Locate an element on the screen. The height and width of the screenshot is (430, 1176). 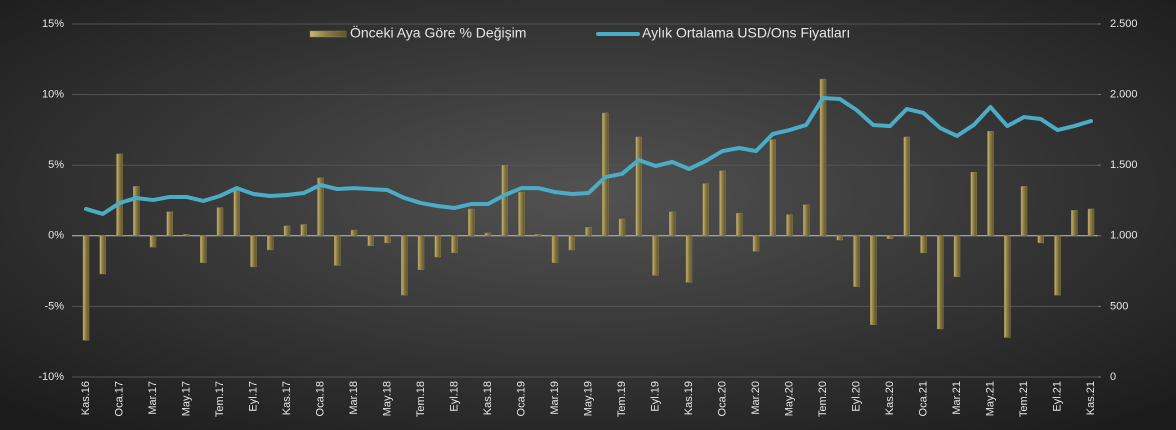
x-tick-label: Mar.20 is located at coordinates (756, 398).